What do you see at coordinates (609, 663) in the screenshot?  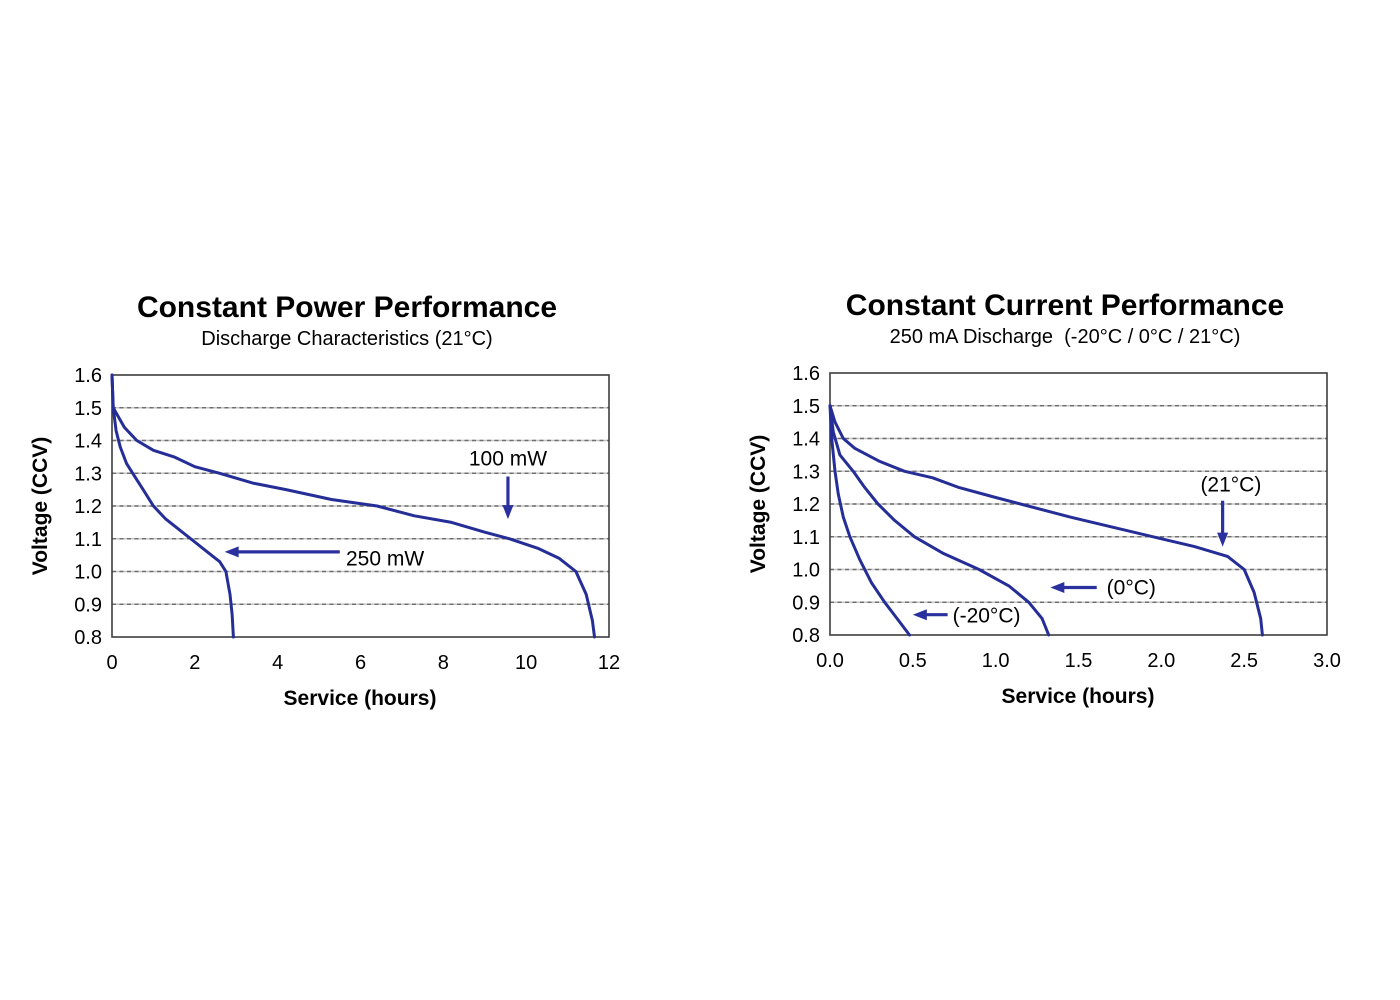 I see `x-tick-label: 12` at bounding box center [609, 663].